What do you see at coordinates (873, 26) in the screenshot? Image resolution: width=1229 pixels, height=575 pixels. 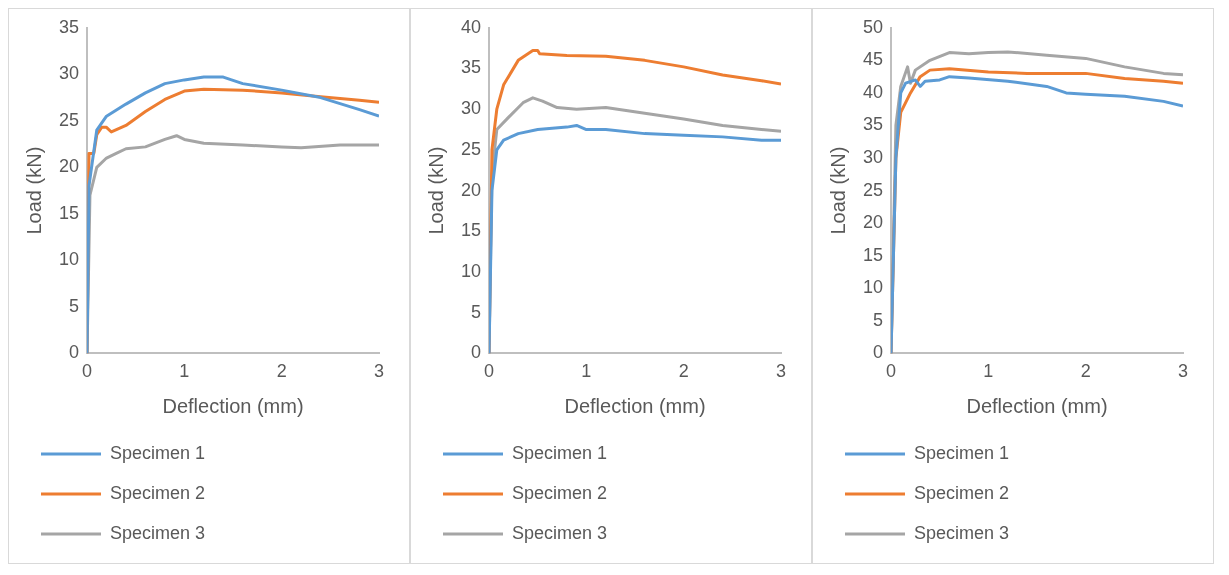 I see `y-tick-label: 50` at bounding box center [873, 26].